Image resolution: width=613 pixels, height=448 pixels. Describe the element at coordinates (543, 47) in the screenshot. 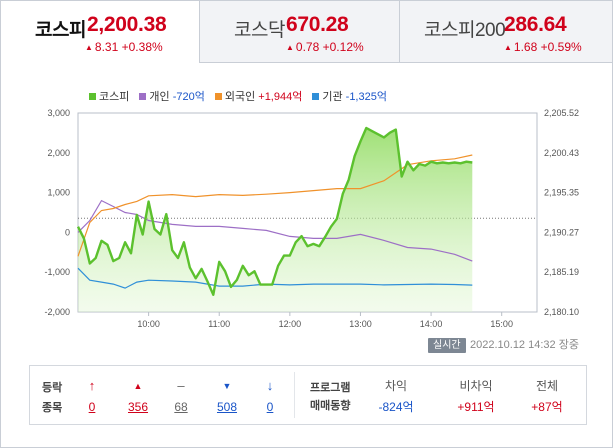

I see `tab-change: ▲ 1.68 +0.59%` at that location.